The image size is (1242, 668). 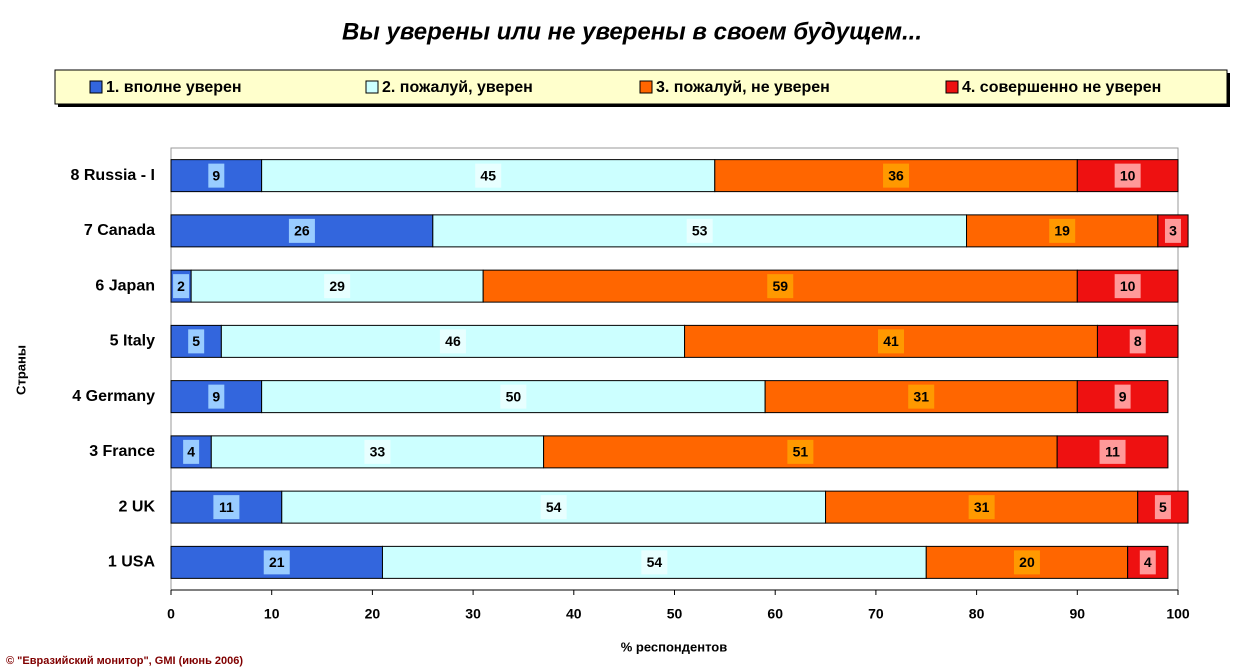 I want to click on x-tick-label: 70, so click(x=876, y=614).